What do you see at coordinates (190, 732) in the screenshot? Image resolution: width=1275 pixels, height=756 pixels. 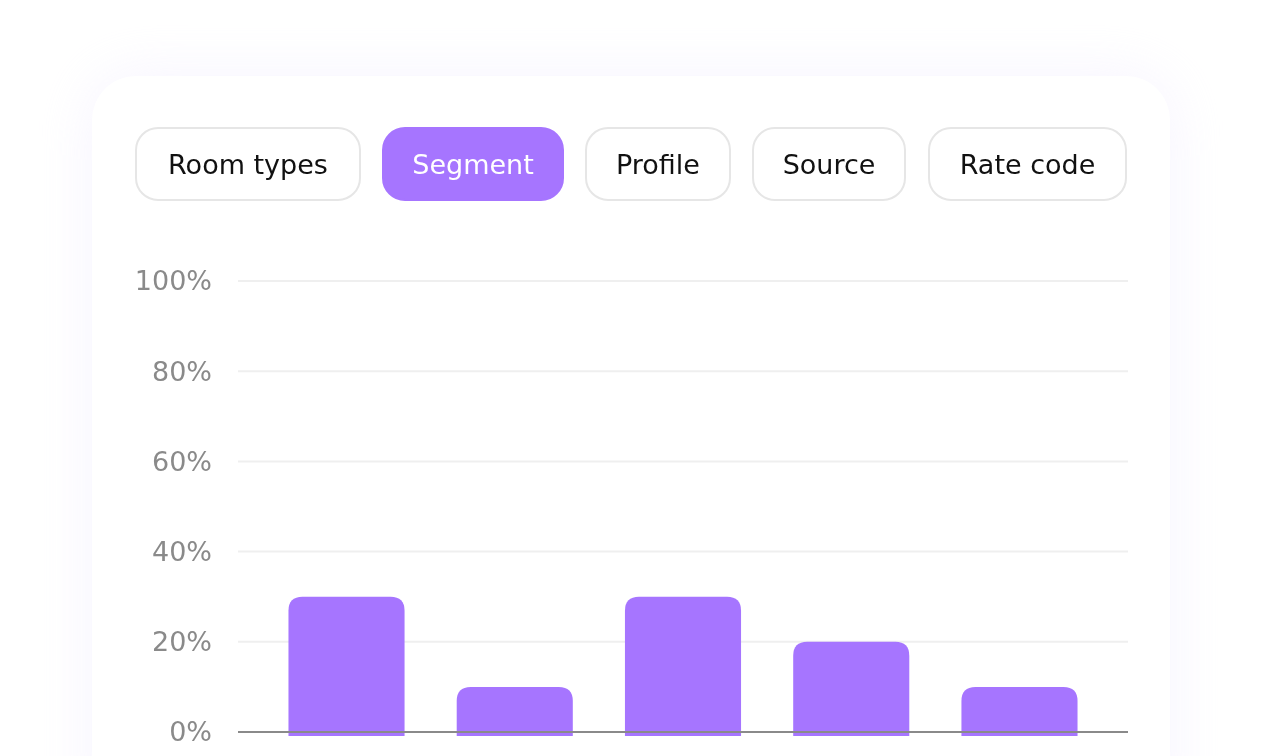 I see `y-tick-label: 0%` at bounding box center [190, 732].